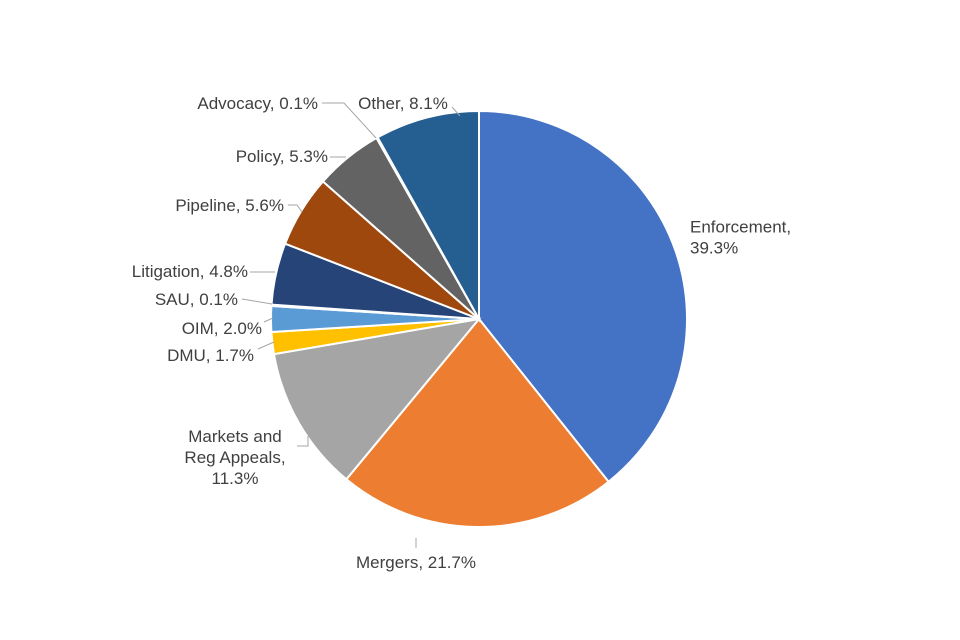  I want to click on data-label-line: Mergers, 21.7%, so click(416, 562).